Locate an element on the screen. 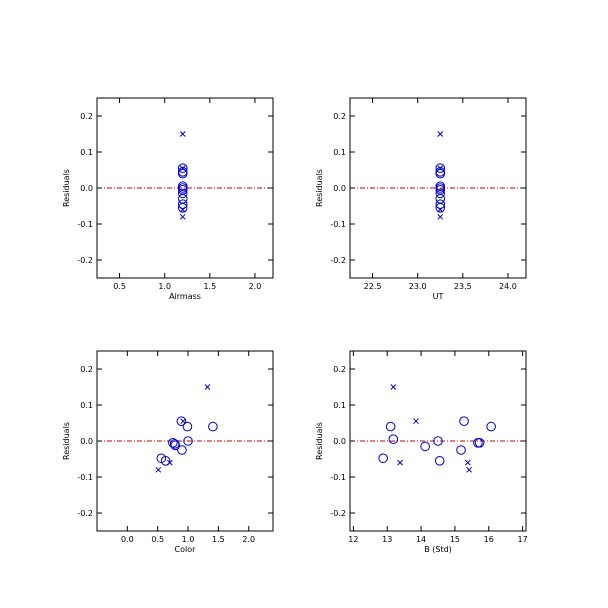 This screenshot has width=608, height=608. x-axis-label: B (Std) is located at coordinates (438, 549).